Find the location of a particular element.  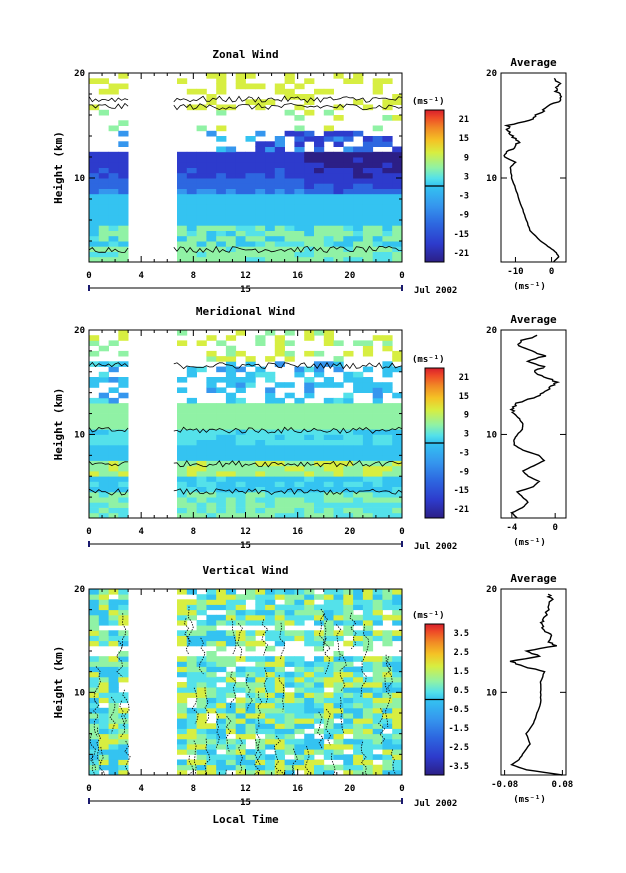

date-label: Jul 2002 is located at coordinates (435, 804).